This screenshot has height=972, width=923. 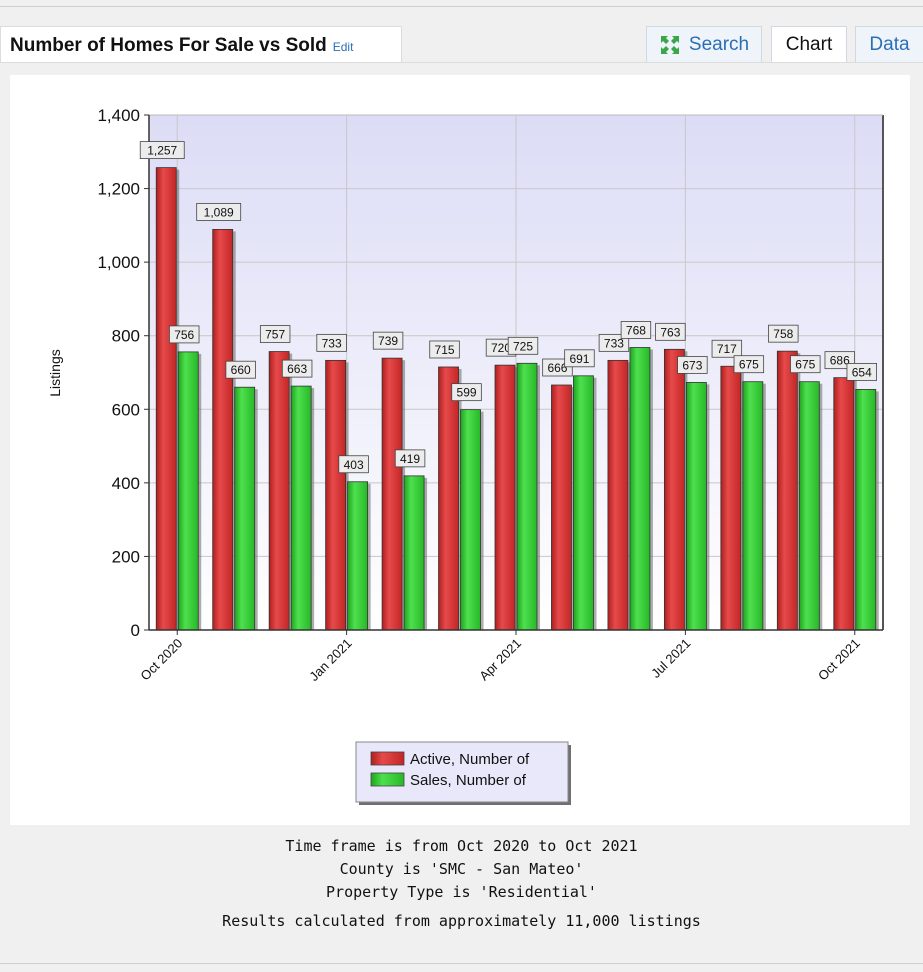 I want to click on data-label: 725, so click(x=523, y=346).